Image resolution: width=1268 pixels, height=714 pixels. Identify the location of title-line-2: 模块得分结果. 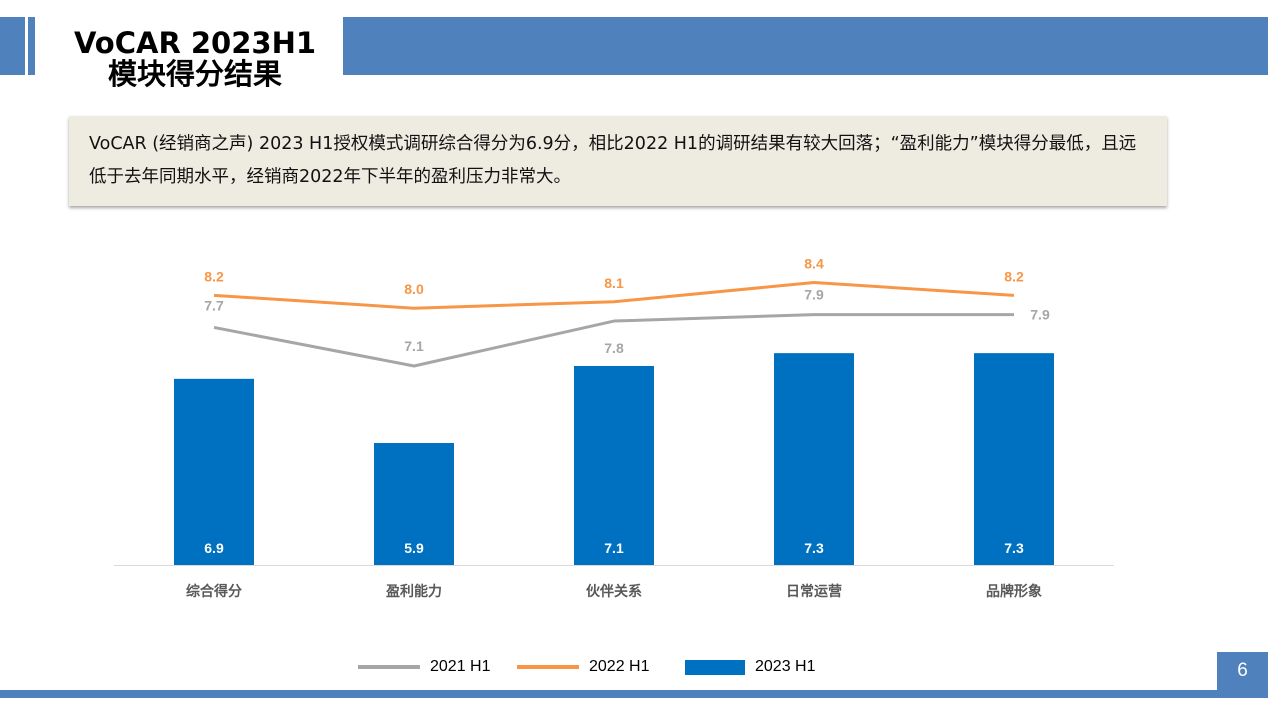
(194, 74).